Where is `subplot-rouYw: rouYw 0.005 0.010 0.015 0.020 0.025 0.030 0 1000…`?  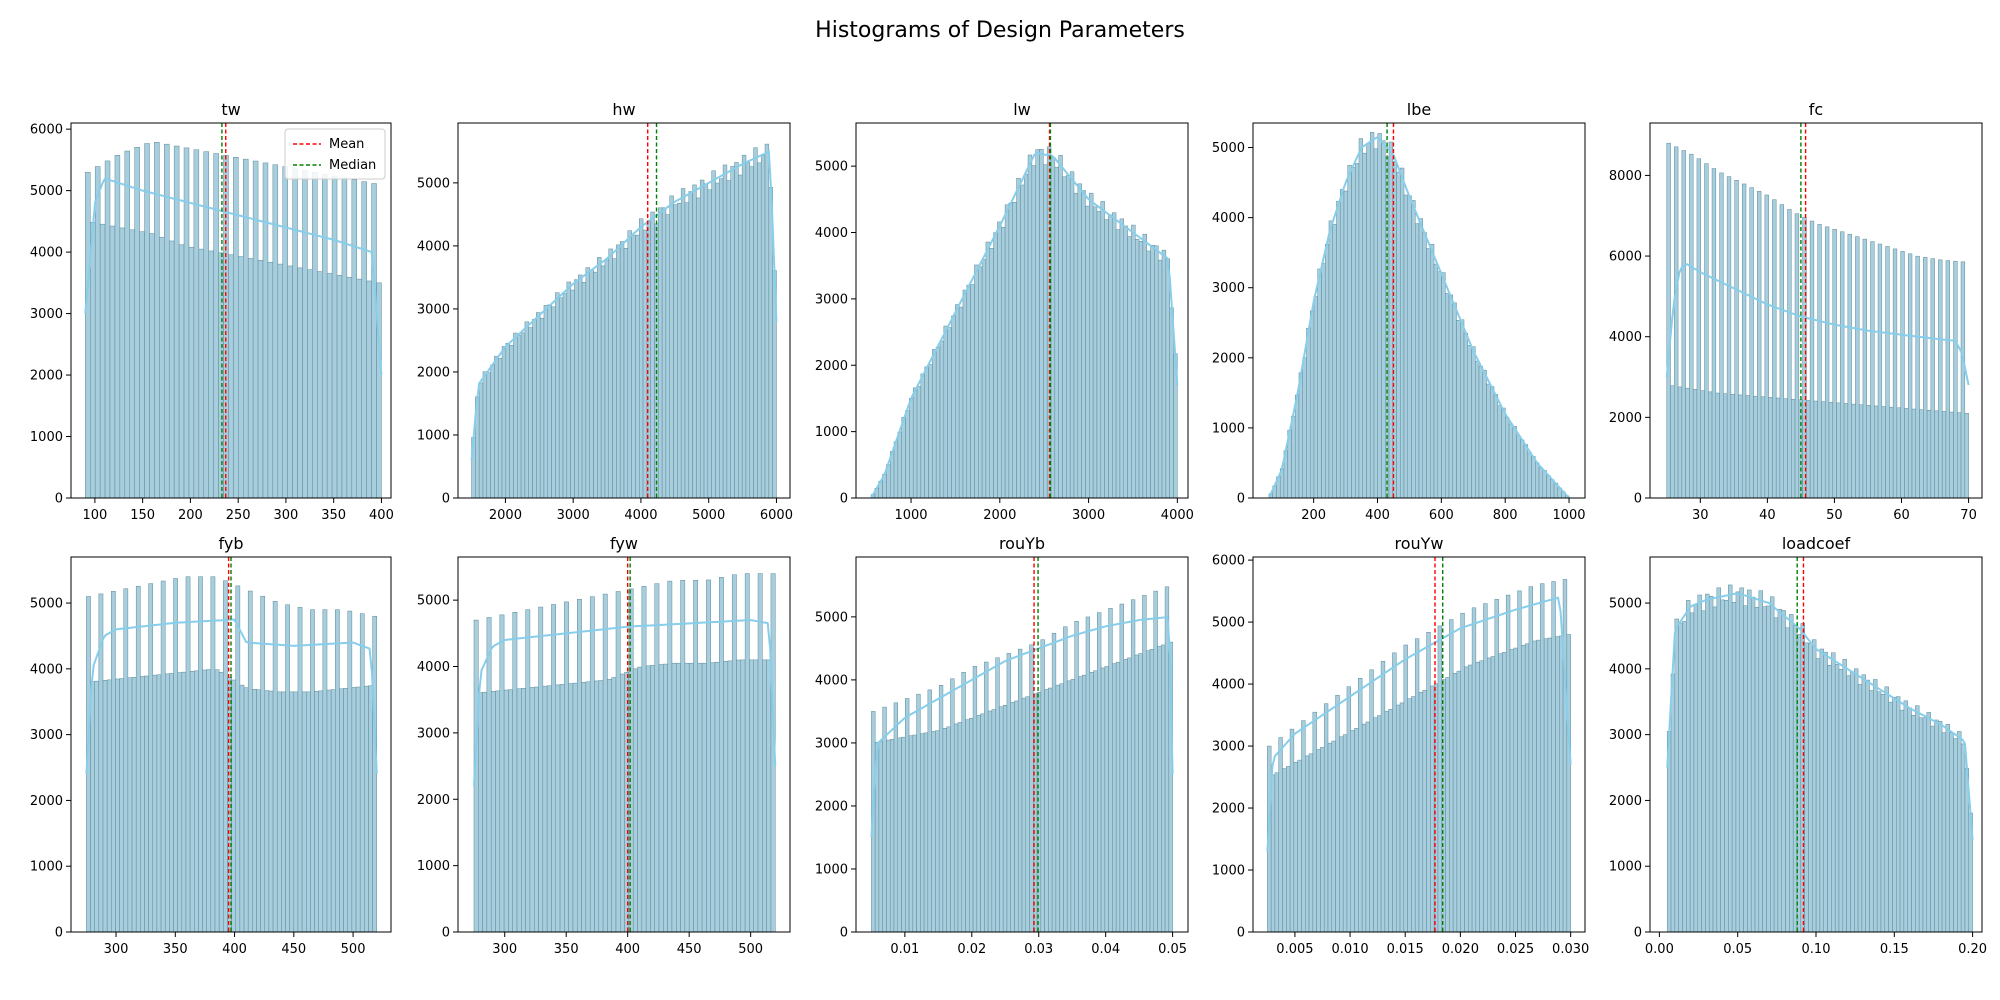
subplot-rouYw: rouYw 0.005 0.010 0.015 0.020 0.025 0.030 0 1000… is located at coordinates (1400, 745).